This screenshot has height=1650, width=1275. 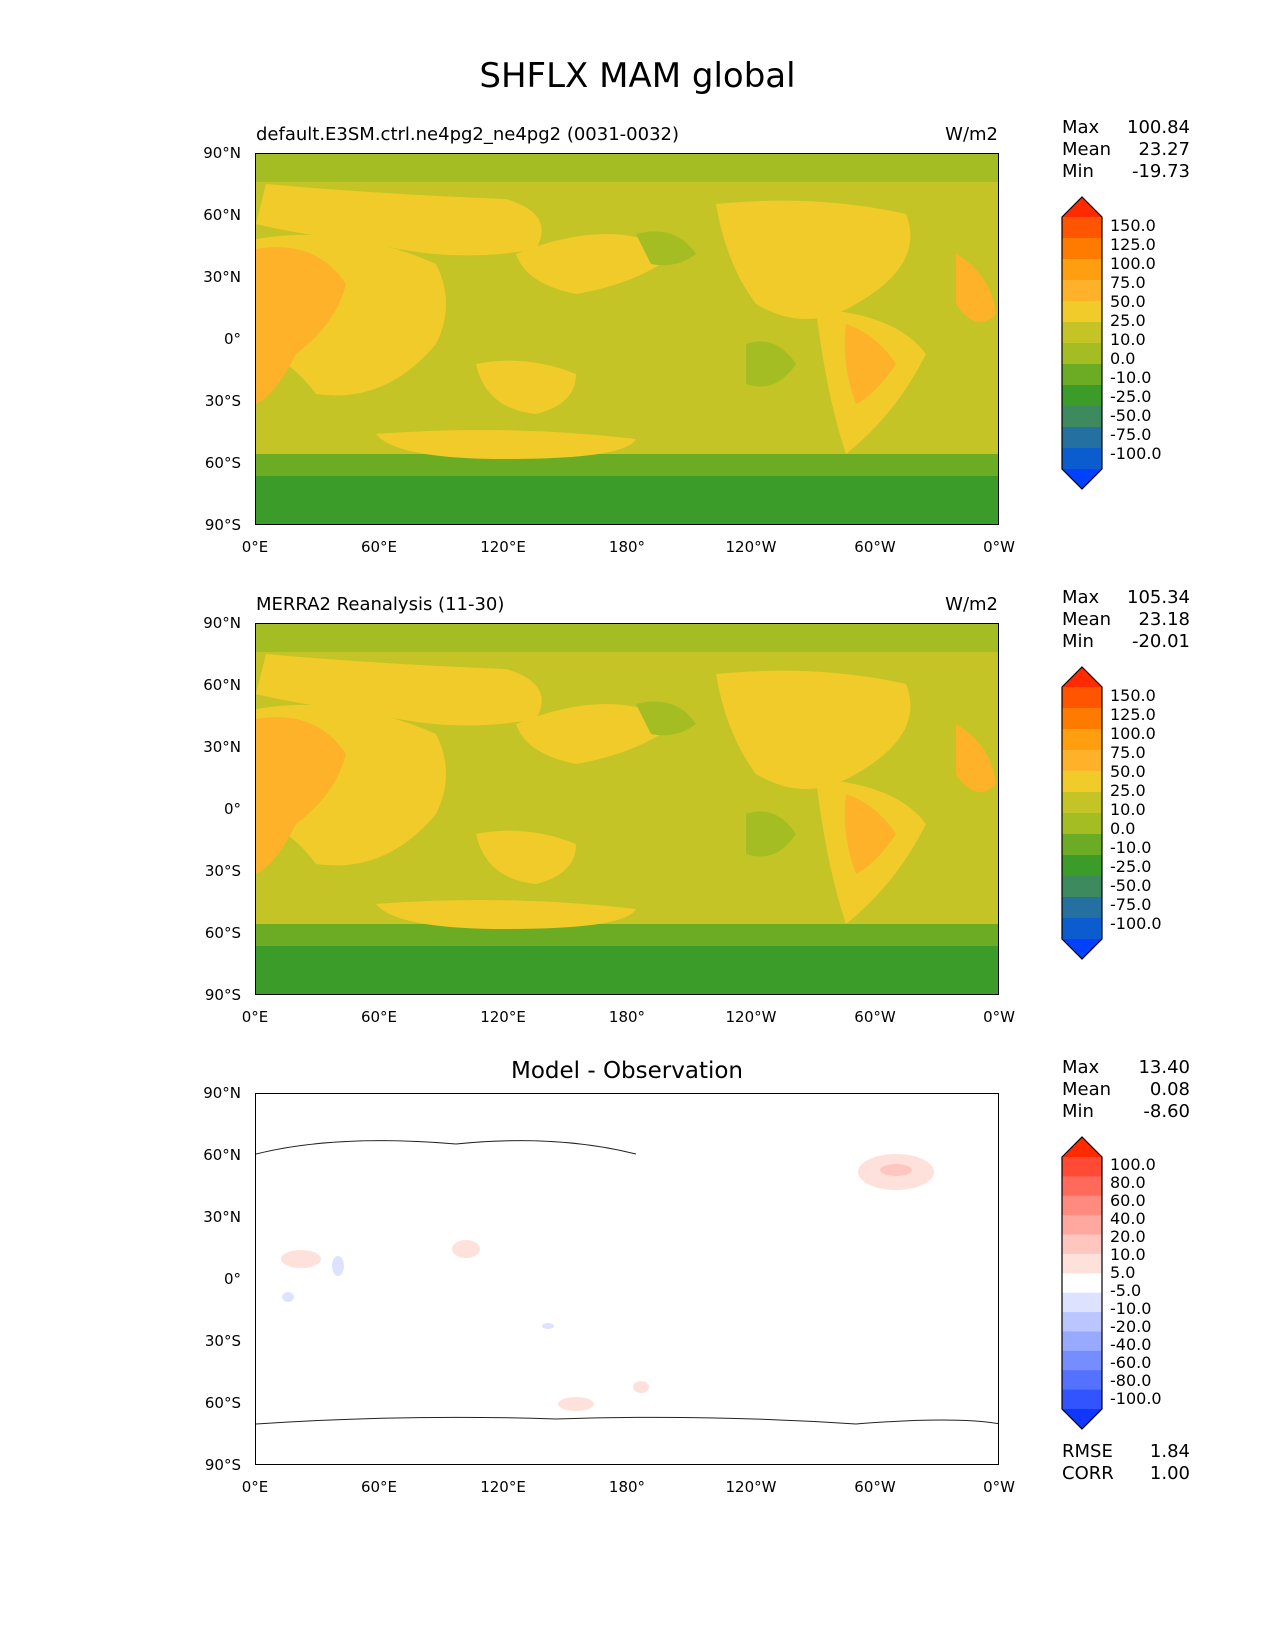 I want to click on colorbar-label: 60.0, so click(x=1128, y=1200).